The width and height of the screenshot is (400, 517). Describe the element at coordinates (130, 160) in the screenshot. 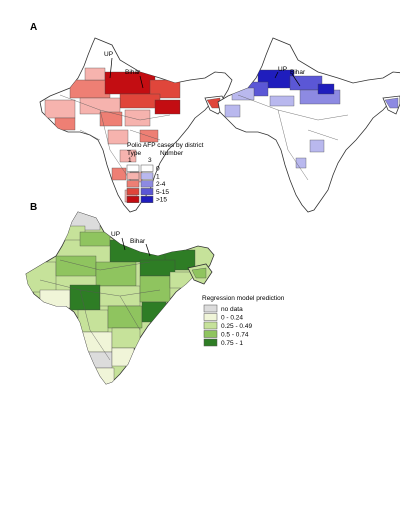

I see `afp-legend-type1: 1` at that location.